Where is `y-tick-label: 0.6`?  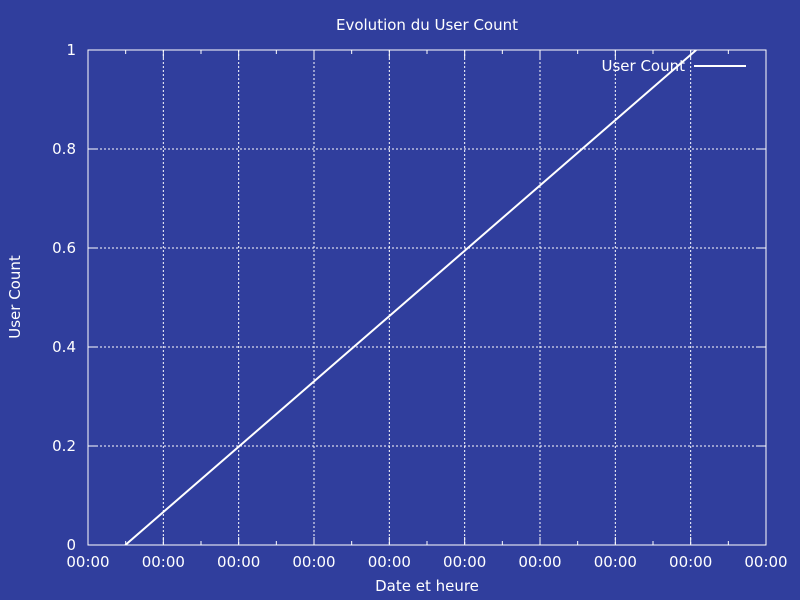 y-tick-label: 0.6 is located at coordinates (64, 248).